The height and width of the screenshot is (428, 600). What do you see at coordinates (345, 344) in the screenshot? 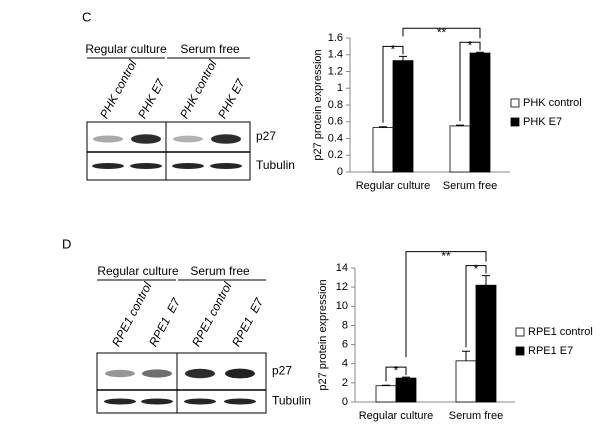
I see `y-tick-label: 6` at bounding box center [345, 344].